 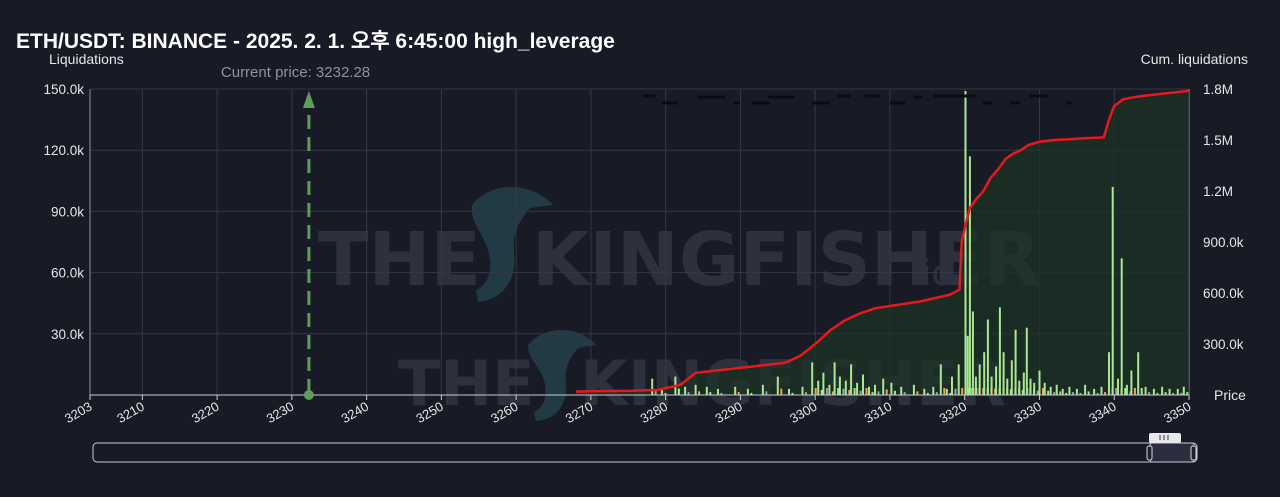 What do you see at coordinates (130, 412) in the screenshot?
I see `x-tick-label: 3210` at bounding box center [130, 412].